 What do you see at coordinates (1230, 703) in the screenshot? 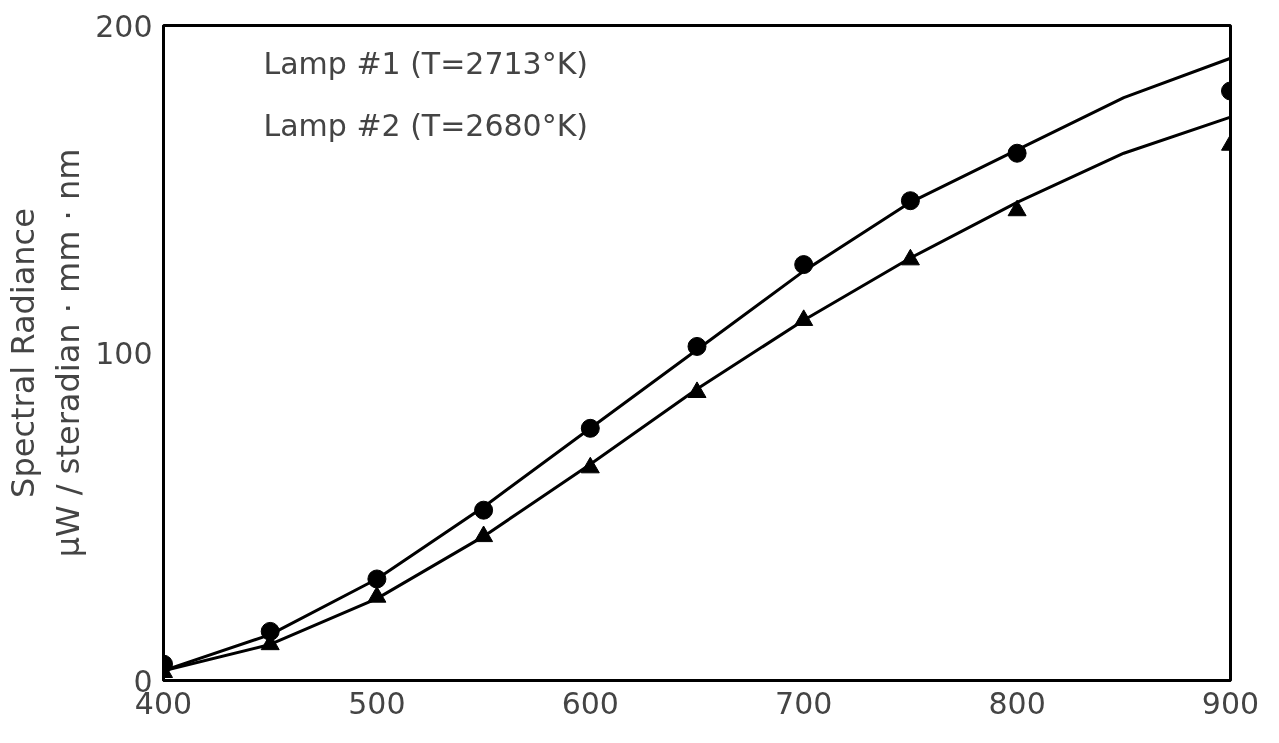
I see `x-tick-label: 900` at bounding box center [1230, 703].